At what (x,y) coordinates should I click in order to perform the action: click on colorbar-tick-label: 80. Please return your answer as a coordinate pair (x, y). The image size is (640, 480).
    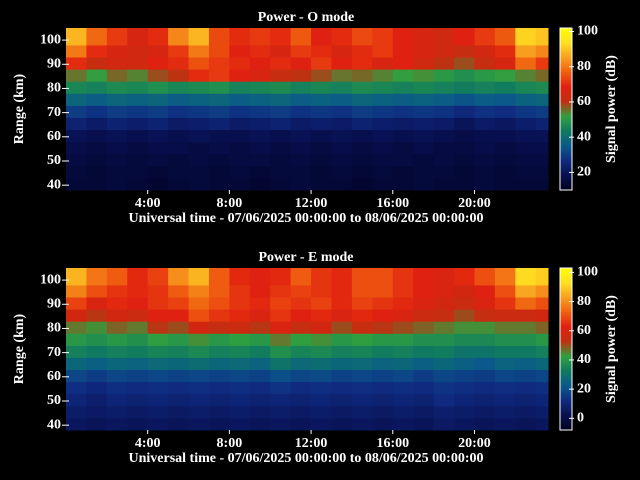
    Looking at the image, I should click on (584, 66).